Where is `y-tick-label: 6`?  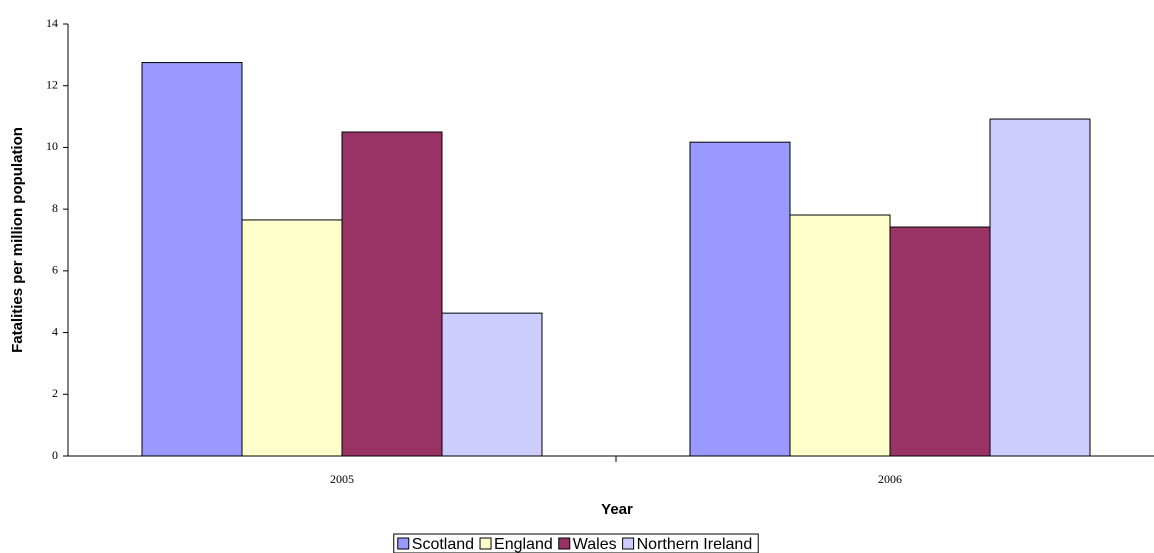 y-tick-label: 6 is located at coordinates (55, 270).